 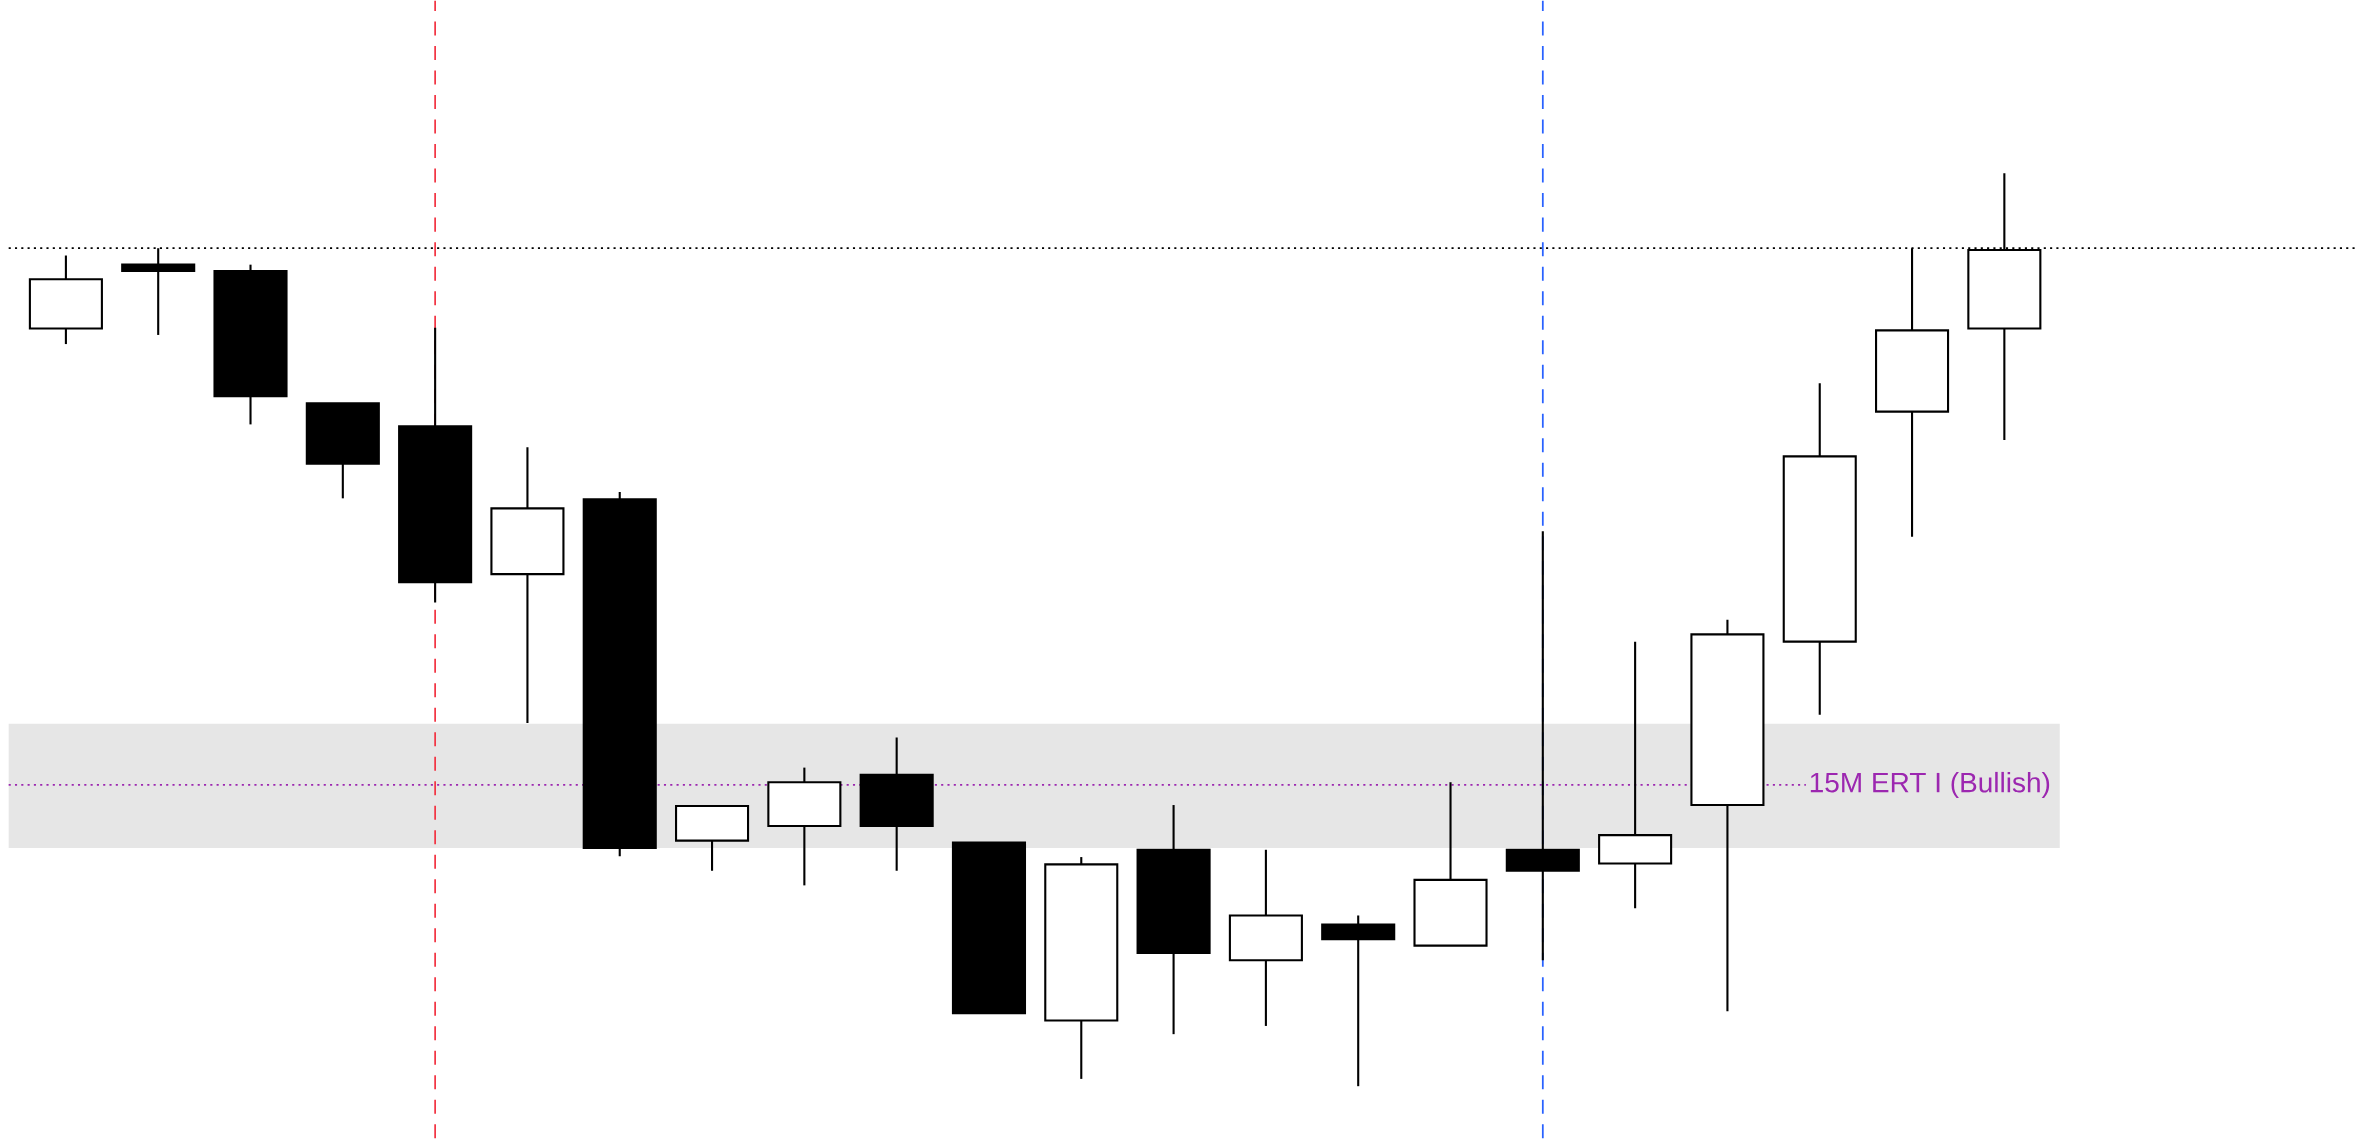 What do you see at coordinates (1930, 784) in the screenshot?
I see `ref-line-label: 15M ERT I (Bullish)` at bounding box center [1930, 784].